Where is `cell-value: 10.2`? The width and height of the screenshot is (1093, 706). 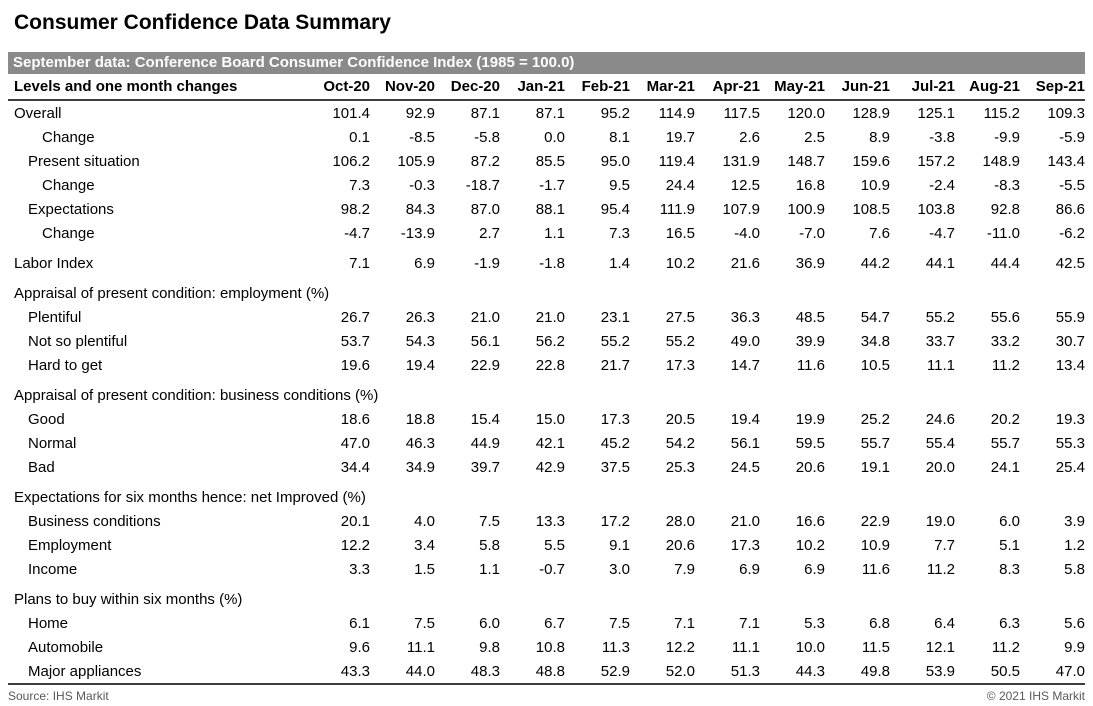
cell-value: 10.2 is located at coordinates (680, 263).